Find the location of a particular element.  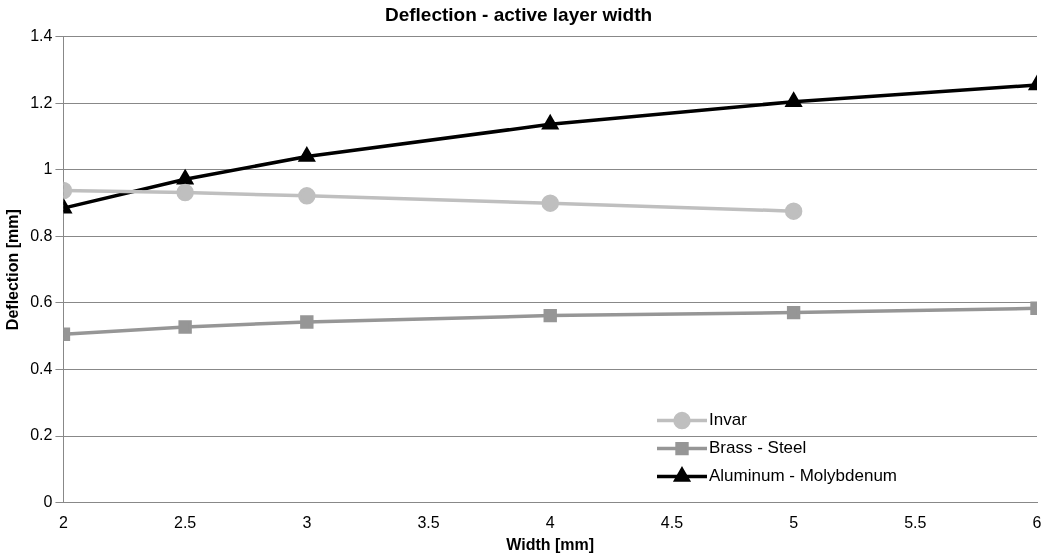

legend-label: Brass - Steel is located at coordinates (758, 448).